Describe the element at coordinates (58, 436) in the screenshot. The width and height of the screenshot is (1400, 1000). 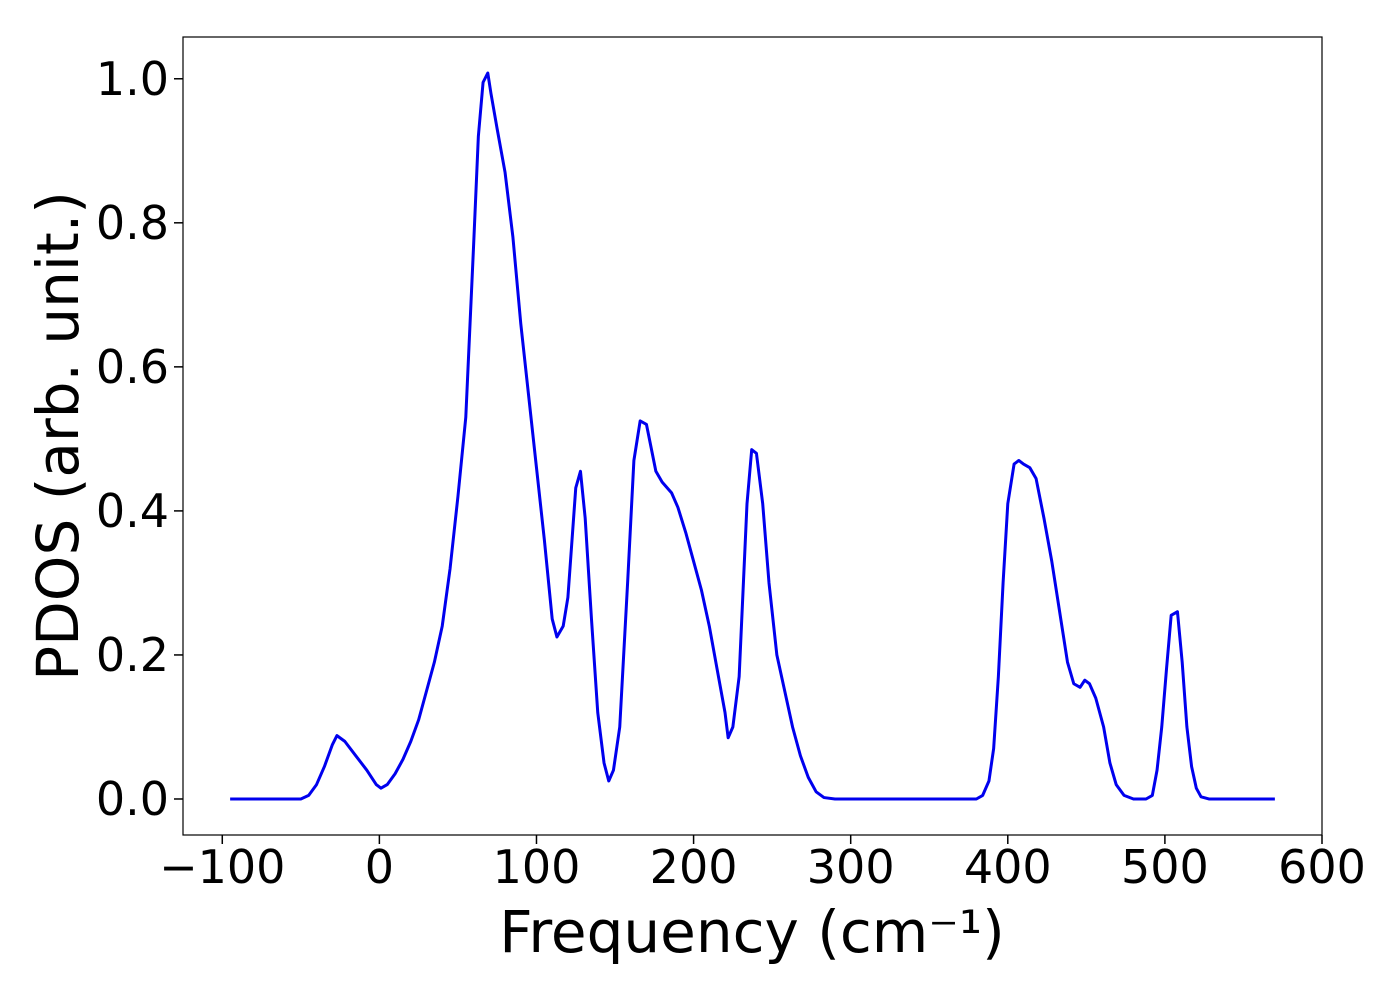
I see `y-axis-label: PDOS (arb. unit.)` at that location.